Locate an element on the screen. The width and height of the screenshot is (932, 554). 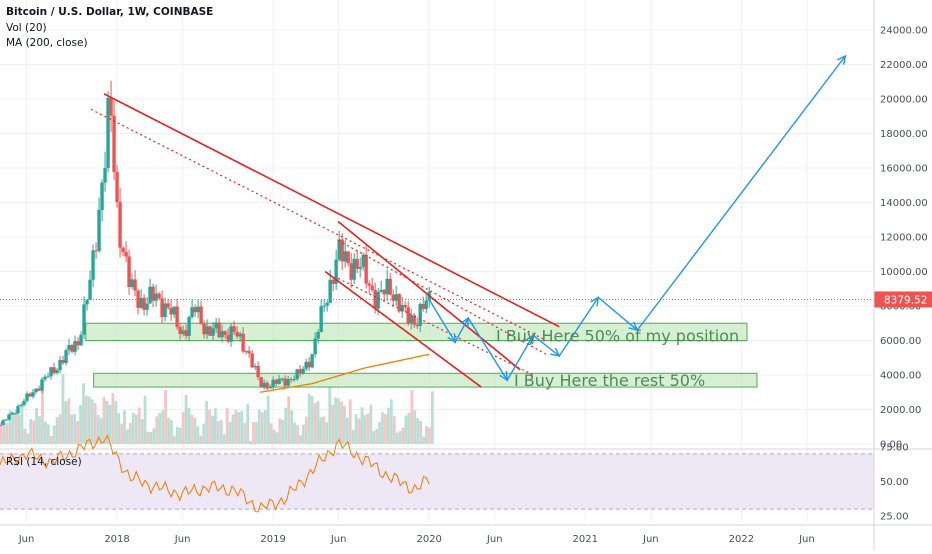
price-tick-label: 20000.00 is located at coordinates (904, 100).